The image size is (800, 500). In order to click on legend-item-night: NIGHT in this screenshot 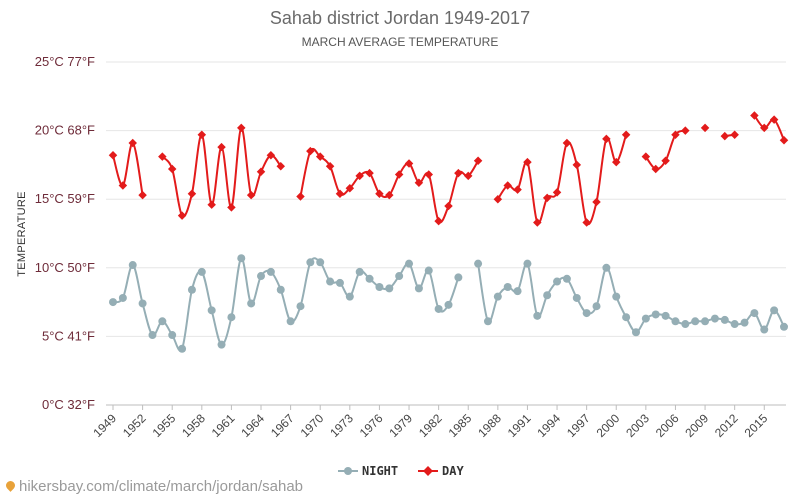, I will do `click(368, 471)`.